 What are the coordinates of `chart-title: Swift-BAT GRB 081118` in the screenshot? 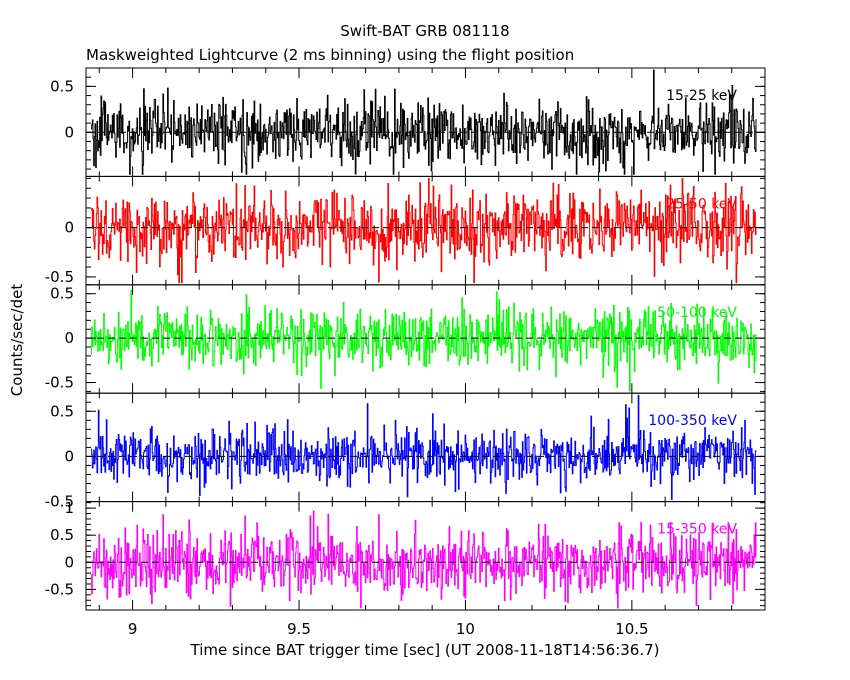 It's located at (424, 31).